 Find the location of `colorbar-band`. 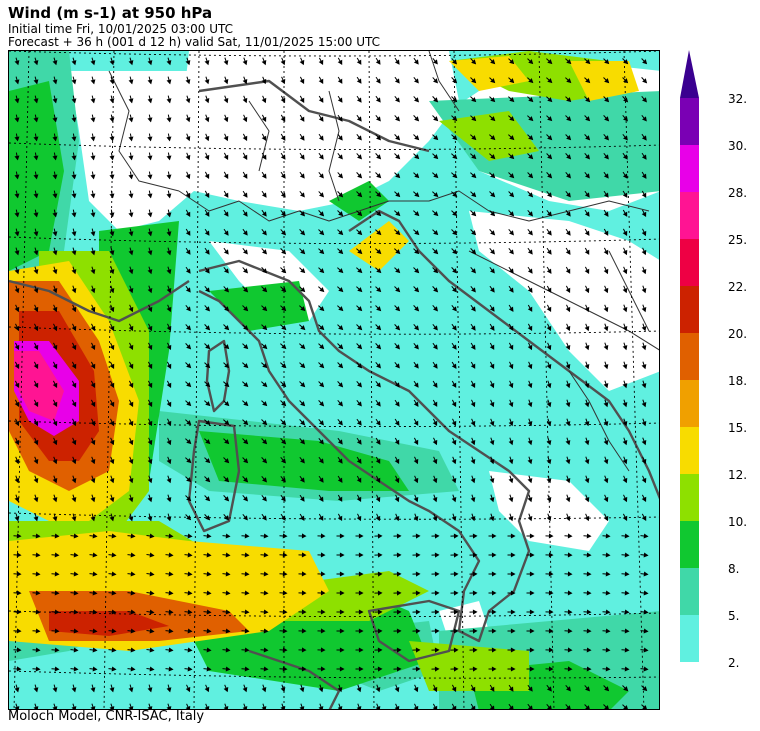

colorbar-band is located at coordinates (689, 450).